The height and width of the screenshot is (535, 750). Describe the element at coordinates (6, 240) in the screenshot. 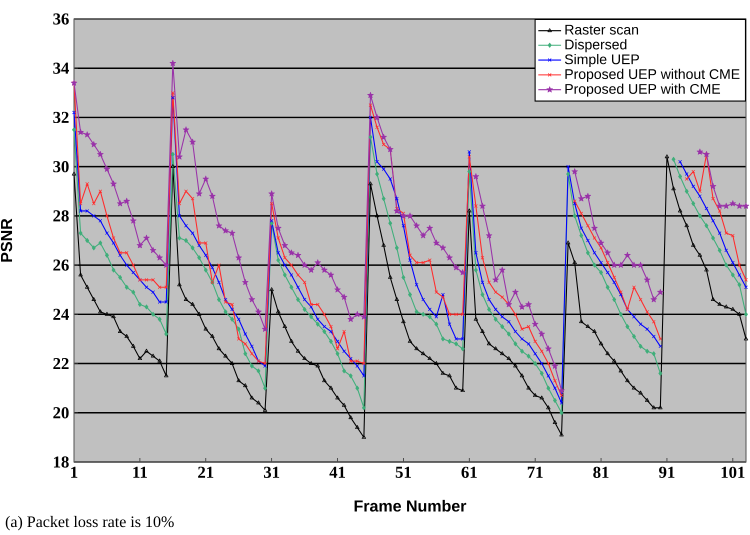

I see `y-axis-title: PSNR` at that location.